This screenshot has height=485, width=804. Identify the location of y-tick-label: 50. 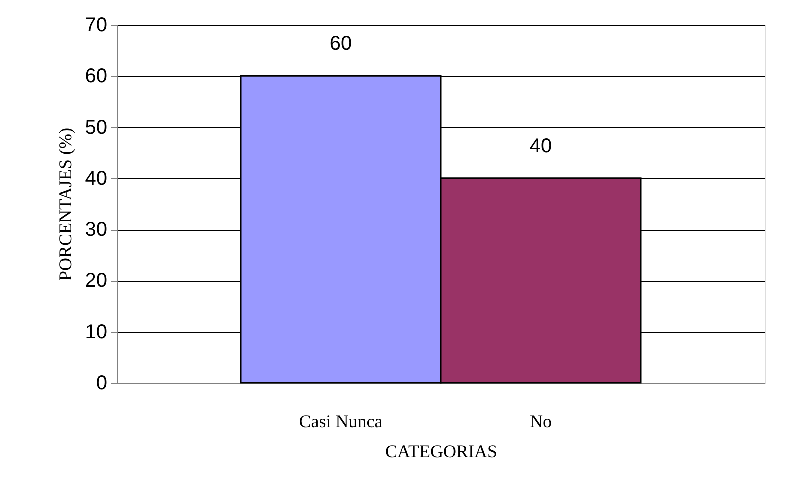
(96, 127).